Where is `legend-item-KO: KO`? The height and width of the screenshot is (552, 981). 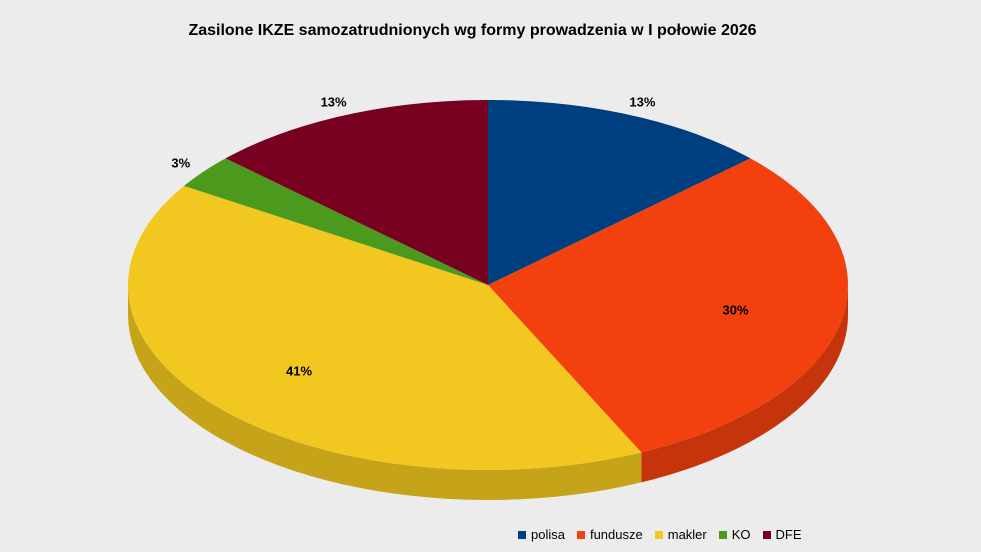 legend-item-KO: KO is located at coordinates (734, 534).